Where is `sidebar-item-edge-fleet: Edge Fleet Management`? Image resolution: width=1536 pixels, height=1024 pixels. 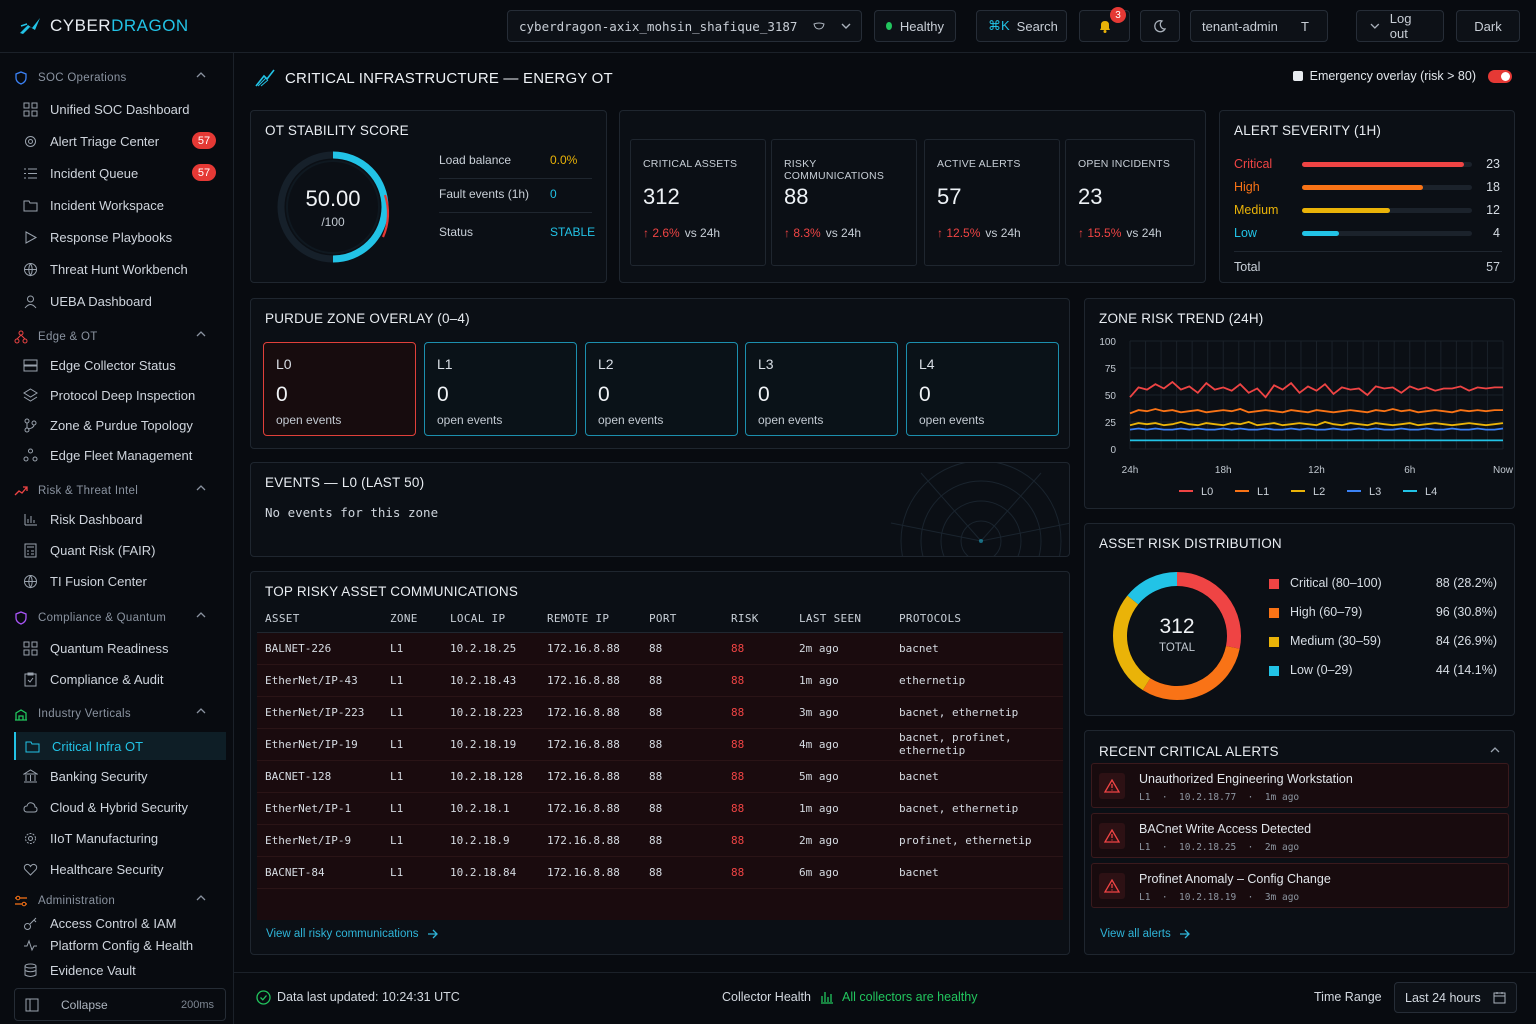
sidebar-item-edge-fleet: Edge Fleet Management is located at coordinates (120, 455).